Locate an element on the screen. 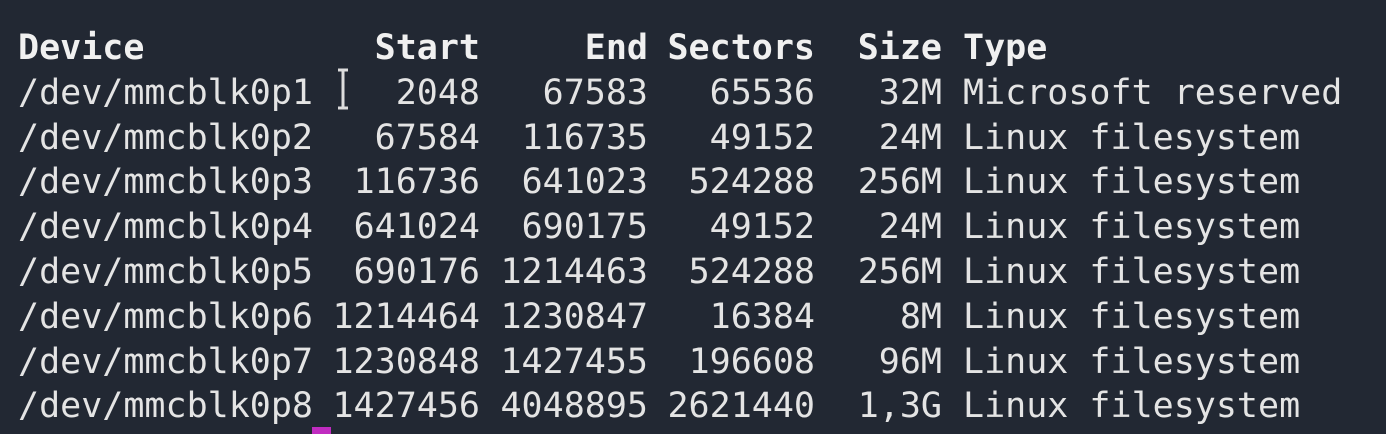  start-cell: 67584 is located at coordinates (427, 137).